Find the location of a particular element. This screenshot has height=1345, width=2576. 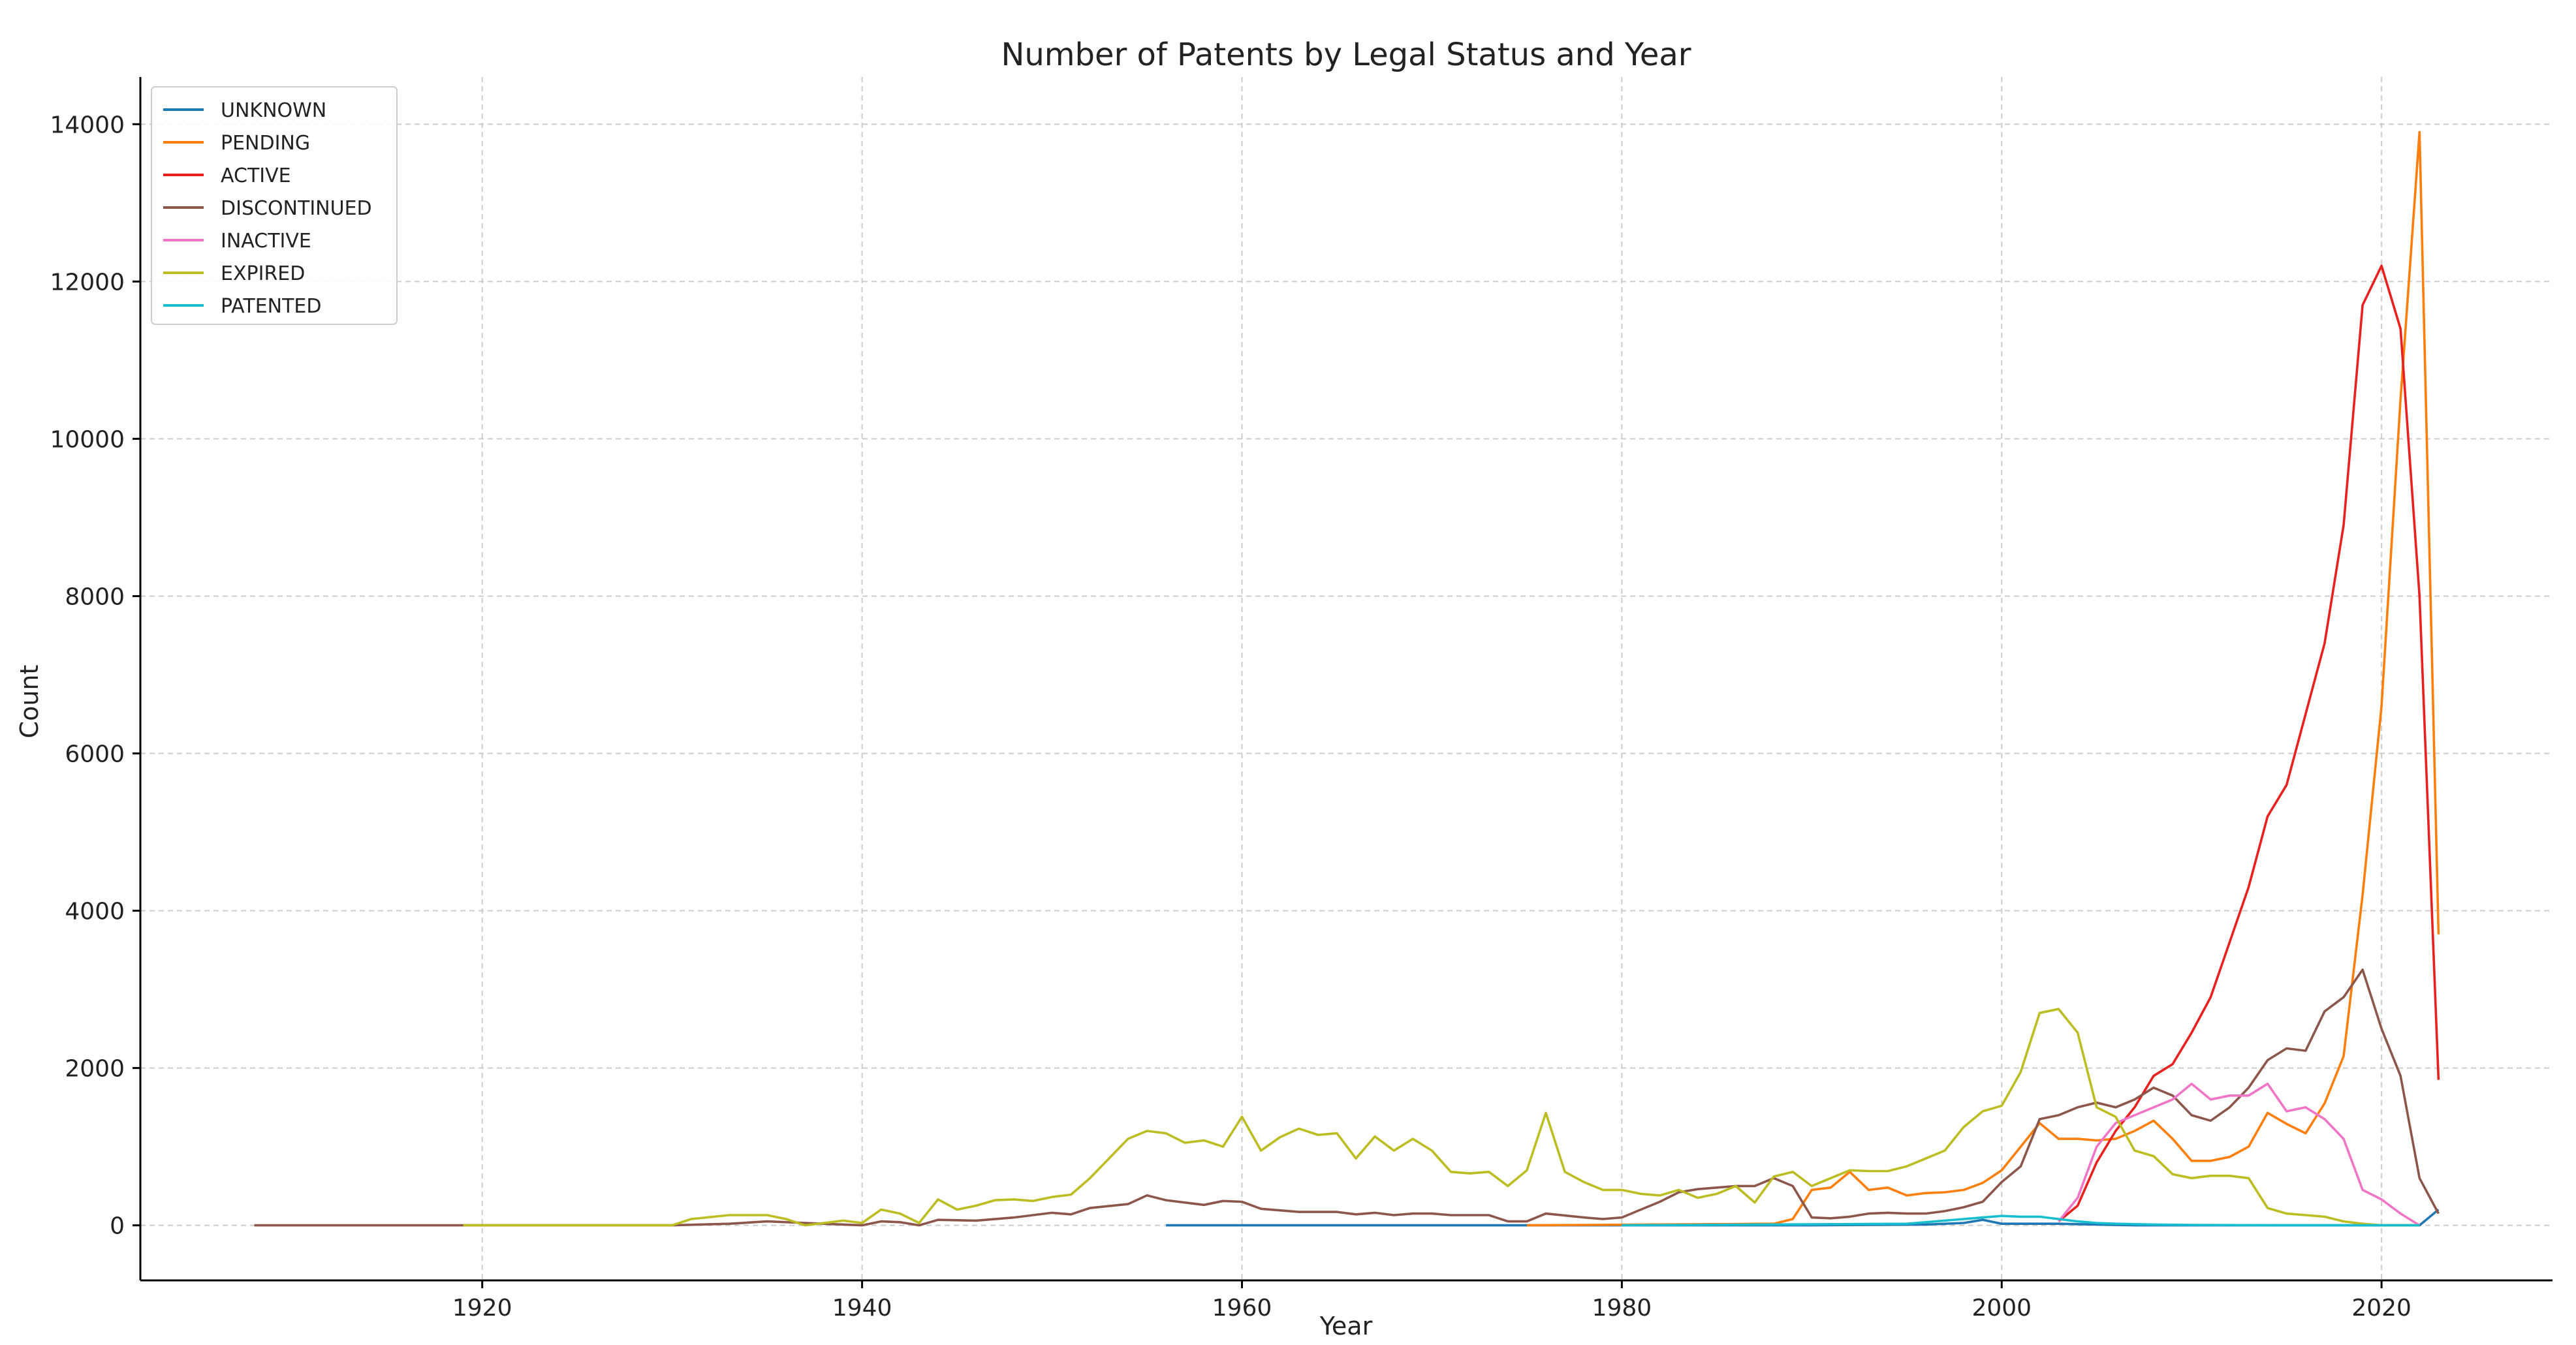

x-tick-label-1940: 1940 is located at coordinates (862, 1308).